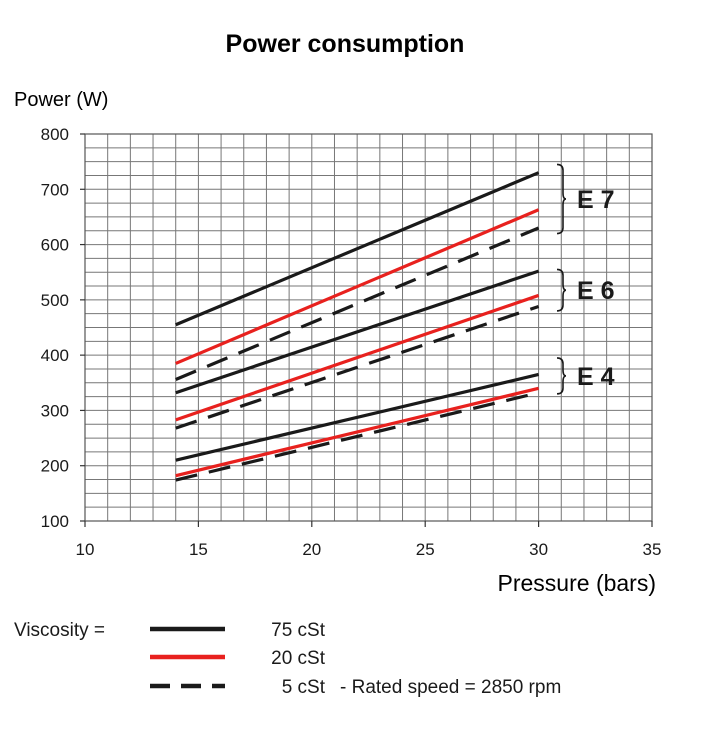  Describe the element at coordinates (198, 549) in the screenshot. I see `x-tick-label: 15` at that location.